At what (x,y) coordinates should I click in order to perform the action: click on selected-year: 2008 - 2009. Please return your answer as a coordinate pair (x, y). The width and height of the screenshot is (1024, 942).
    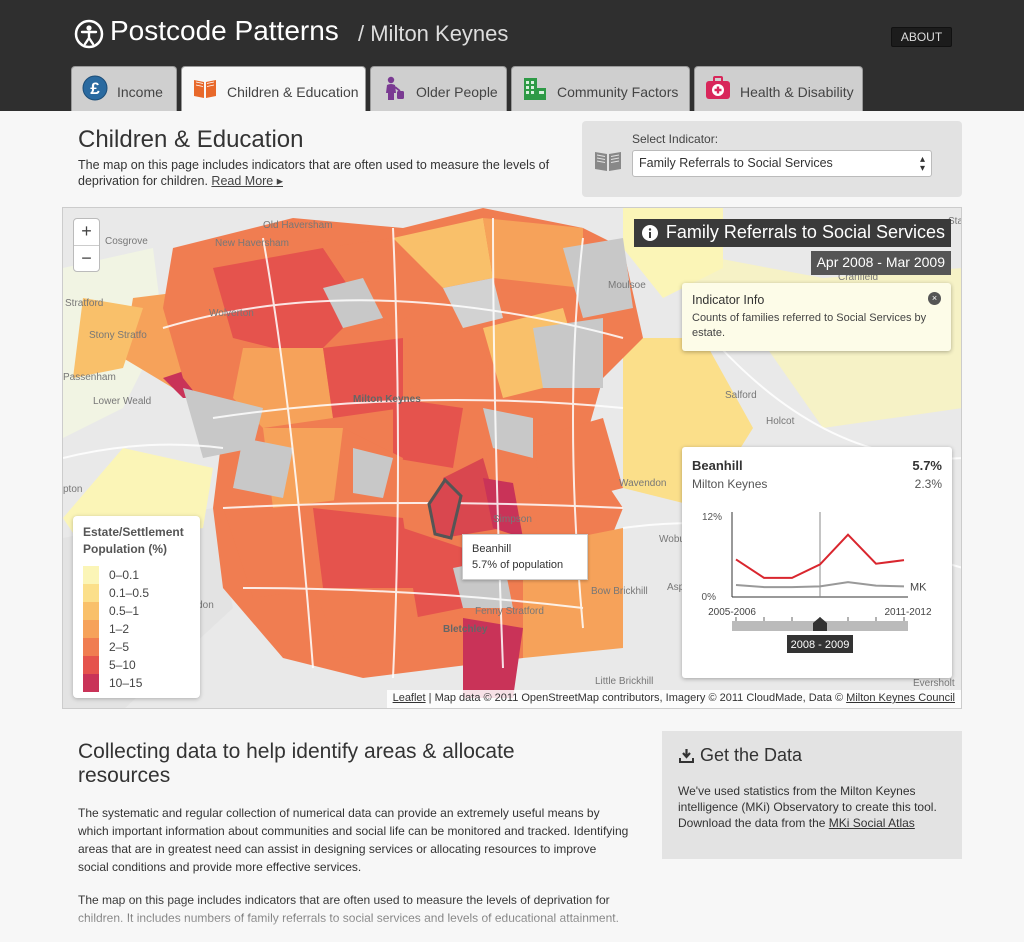
    Looking at the image, I should click on (820, 645).